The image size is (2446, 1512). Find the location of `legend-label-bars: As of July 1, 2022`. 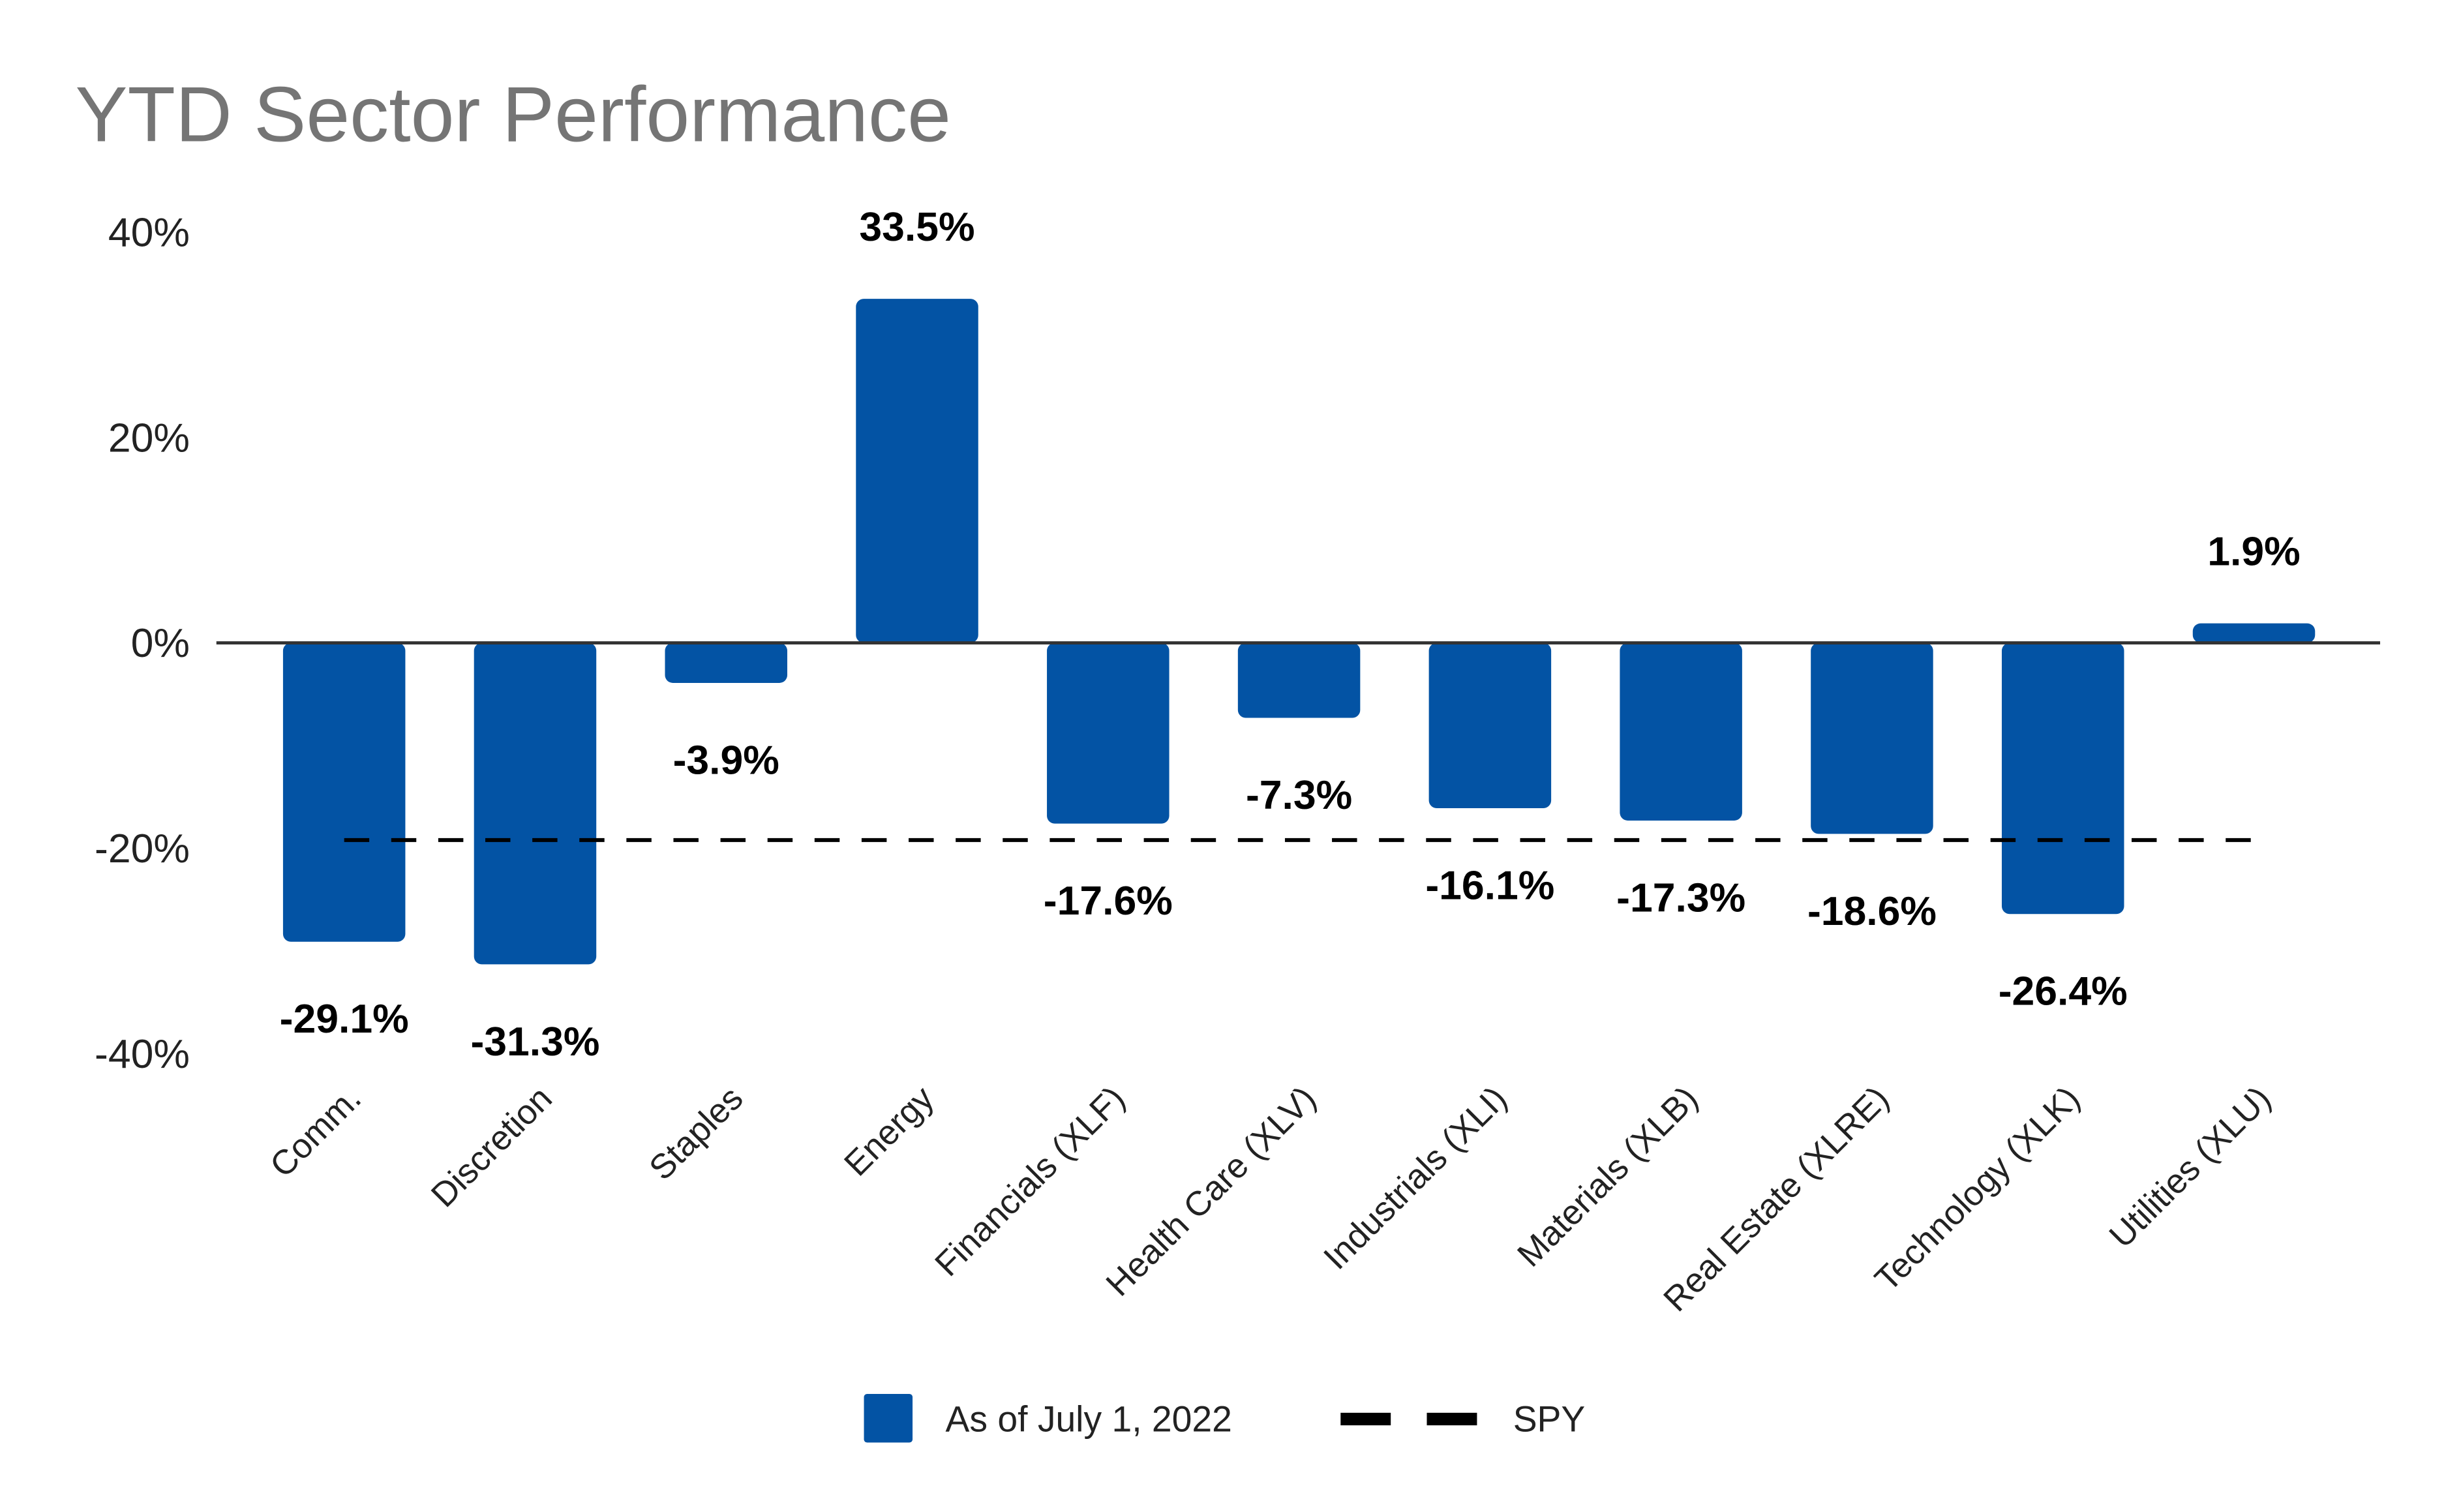

legend-label-bars: As of July 1, 2022 is located at coordinates (1089, 1419).